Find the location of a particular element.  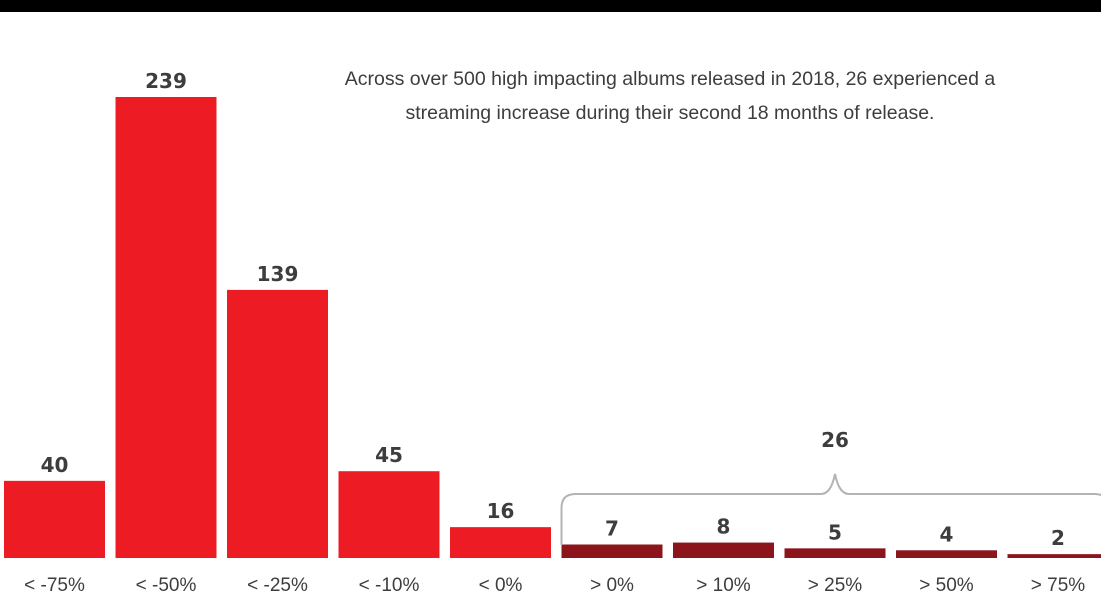

data-label-lt-25pct: 139 is located at coordinates (278, 274).